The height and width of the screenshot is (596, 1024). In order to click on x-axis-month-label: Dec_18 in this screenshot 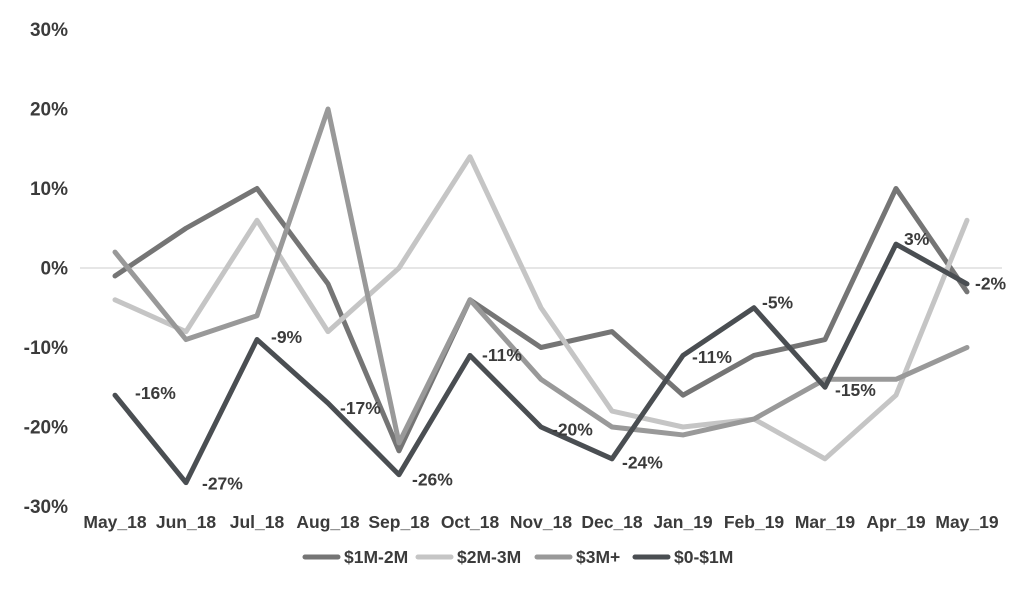, I will do `click(612, 522)`.